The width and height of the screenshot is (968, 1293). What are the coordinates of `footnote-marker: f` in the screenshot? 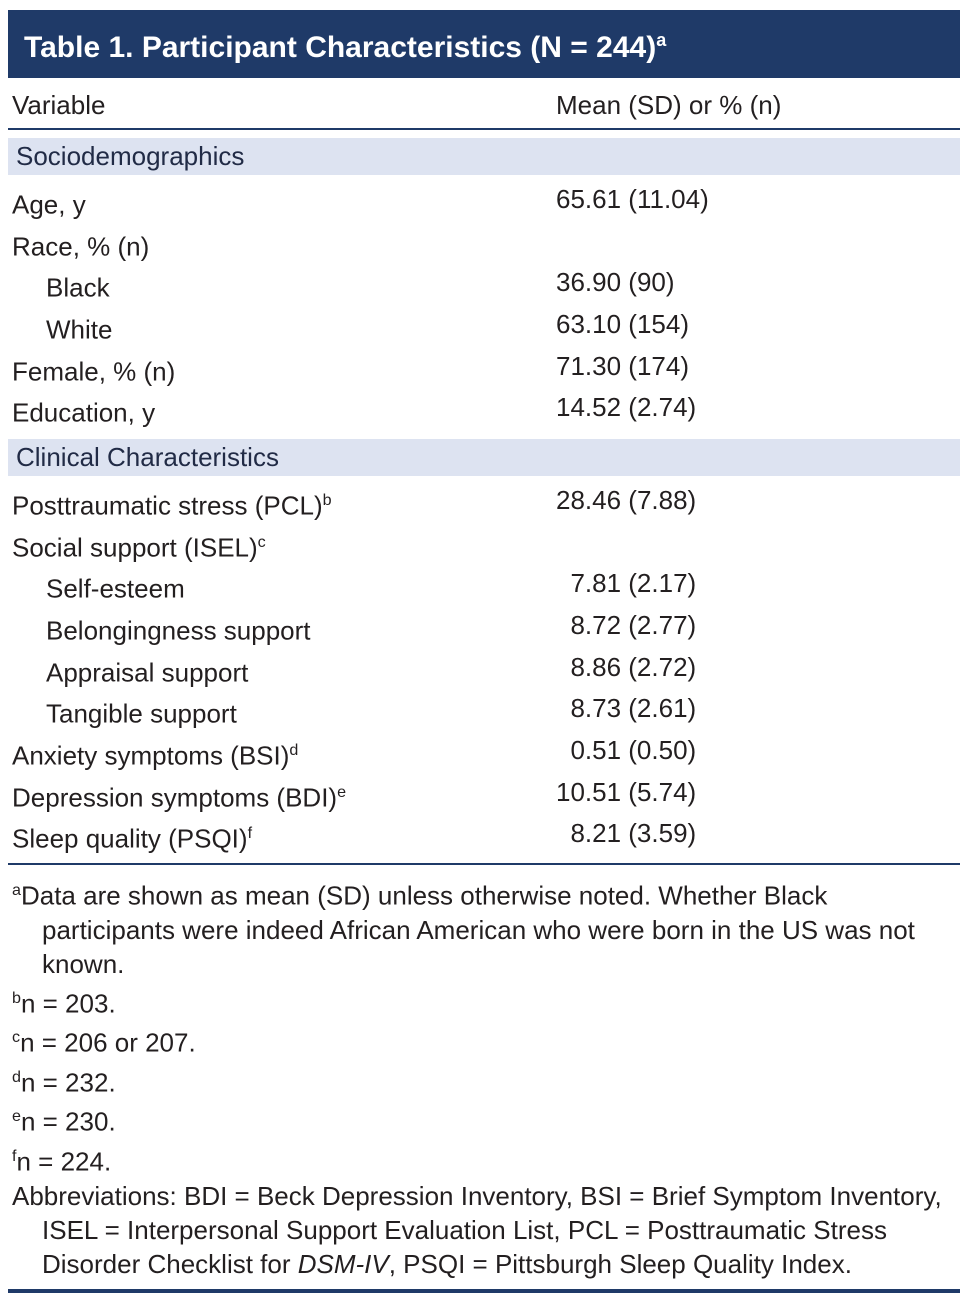 It's located at (14, 1156).